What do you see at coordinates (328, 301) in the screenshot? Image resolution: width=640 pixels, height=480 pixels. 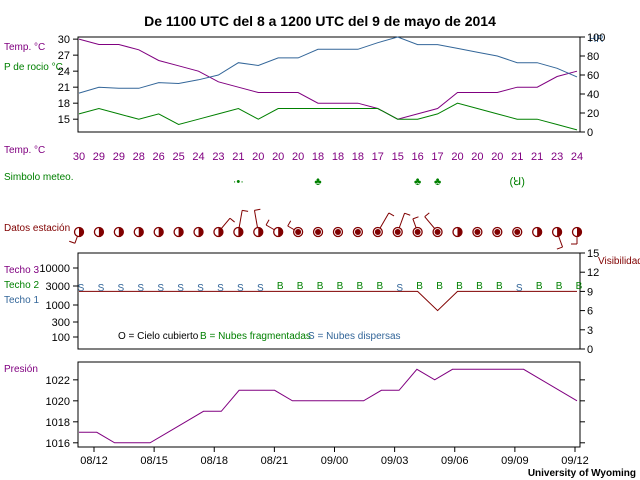 I see `visibility-line` at bounding box center [328, 301].